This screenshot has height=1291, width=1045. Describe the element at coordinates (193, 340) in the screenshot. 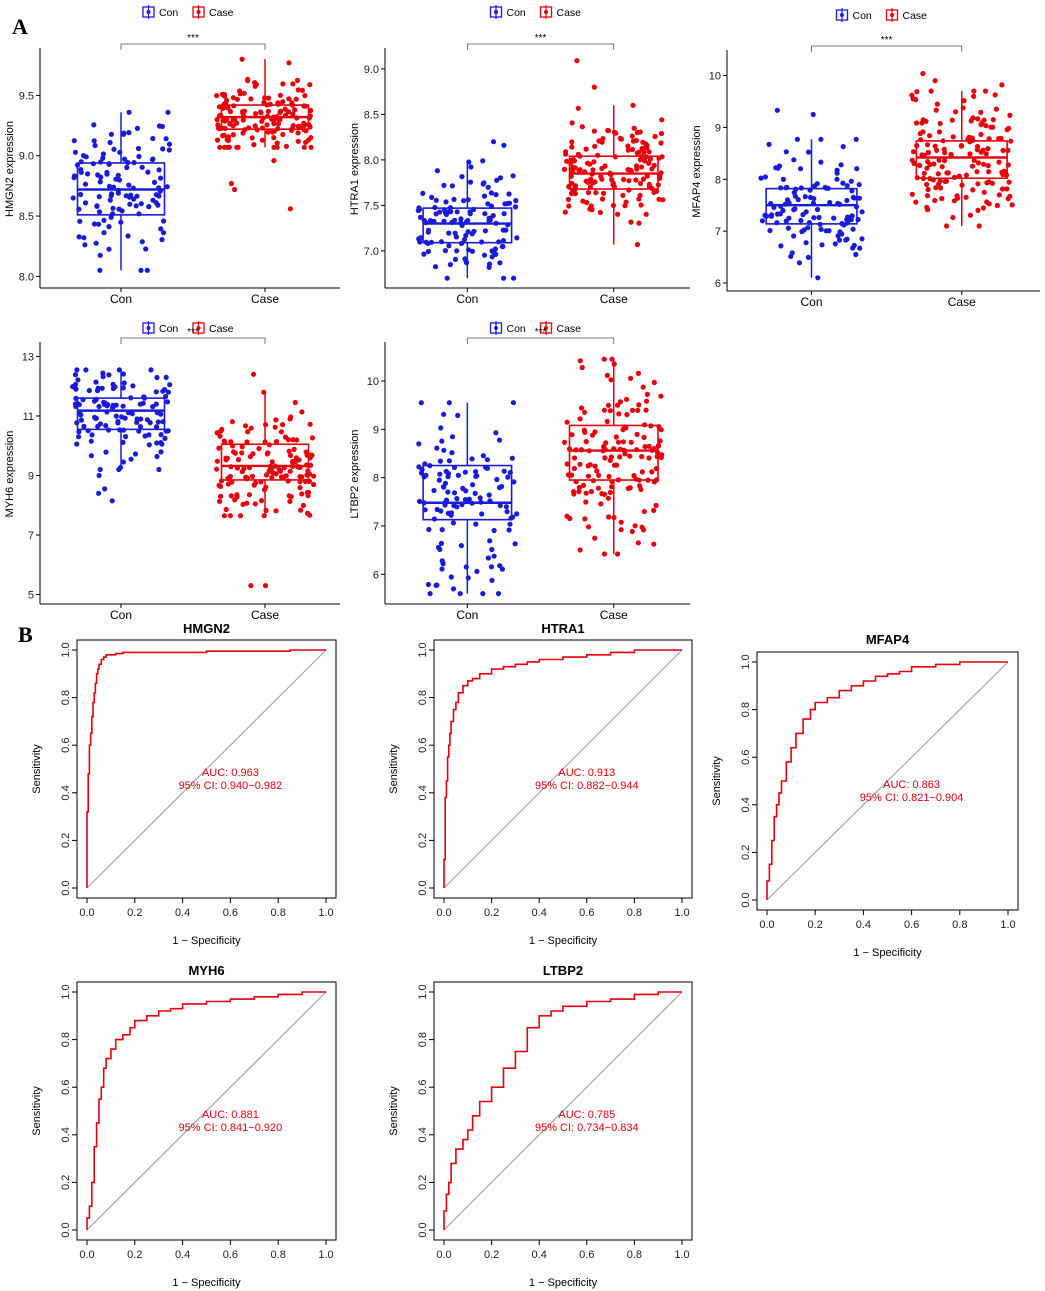

I see `significance-bracket` at that location.